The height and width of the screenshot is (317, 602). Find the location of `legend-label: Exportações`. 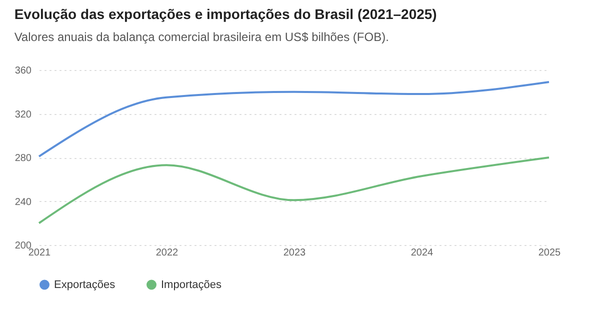

legend-label: Exportações is located at coordinates (85, 284).